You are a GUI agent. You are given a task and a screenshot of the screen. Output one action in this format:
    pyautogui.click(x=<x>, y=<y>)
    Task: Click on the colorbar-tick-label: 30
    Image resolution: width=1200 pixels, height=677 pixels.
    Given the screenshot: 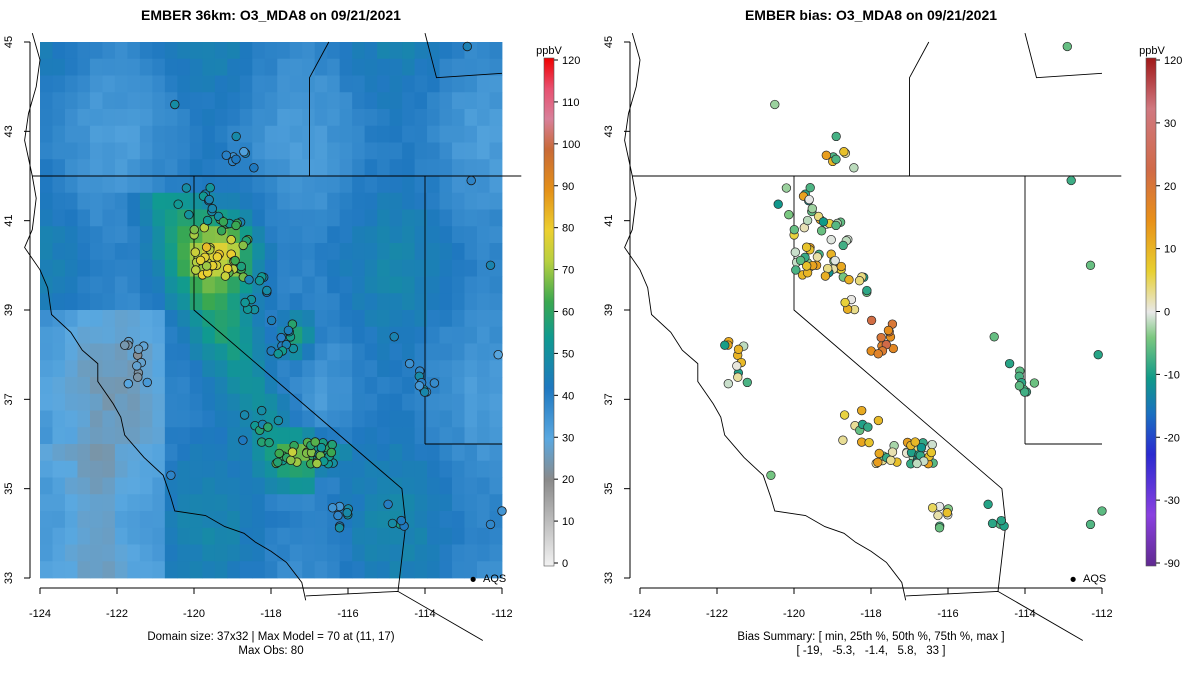 What is the action you would take?
    pyautogui.click(x=568, y=438)
    